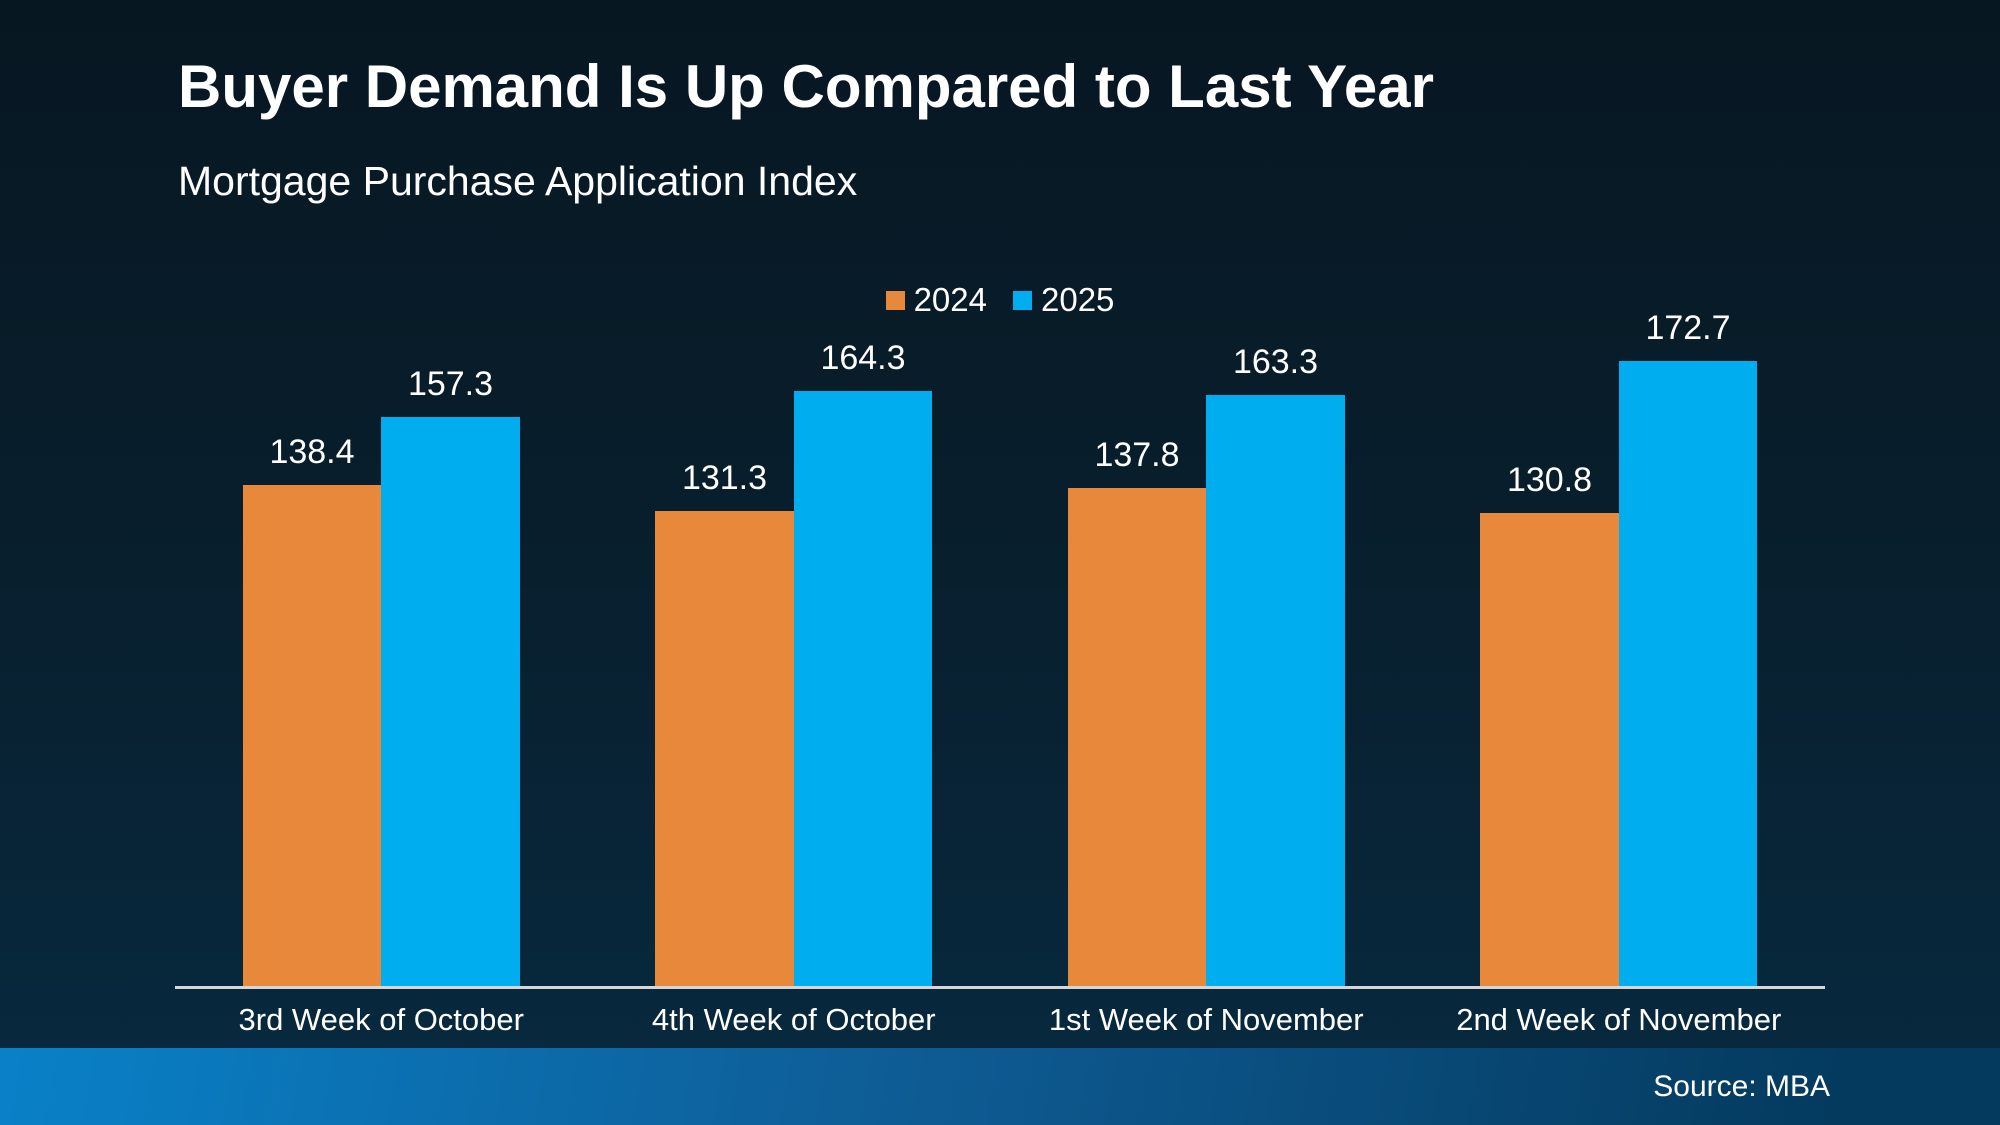 Image resolution: width=2000 pixels, height=1125 pixels. Describe the element at coordinates (950, 299) in the screenshot. I see `legend-label-2024: 2024` at that location.